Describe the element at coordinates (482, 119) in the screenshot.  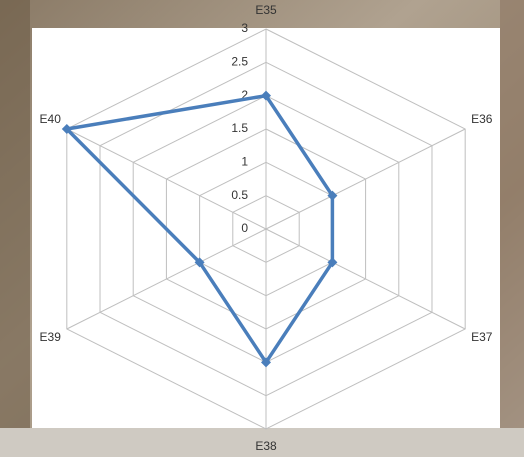
I see `category-label: E36` at that location.